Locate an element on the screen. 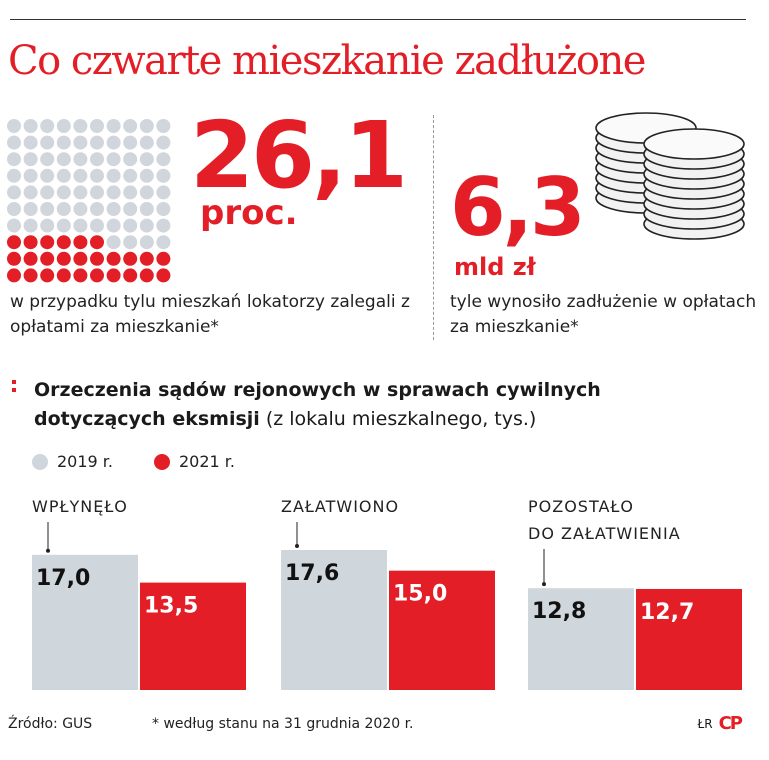 The image size is (769, 760). bar-value-label: 17,0 is located at coordinates (63, 578).